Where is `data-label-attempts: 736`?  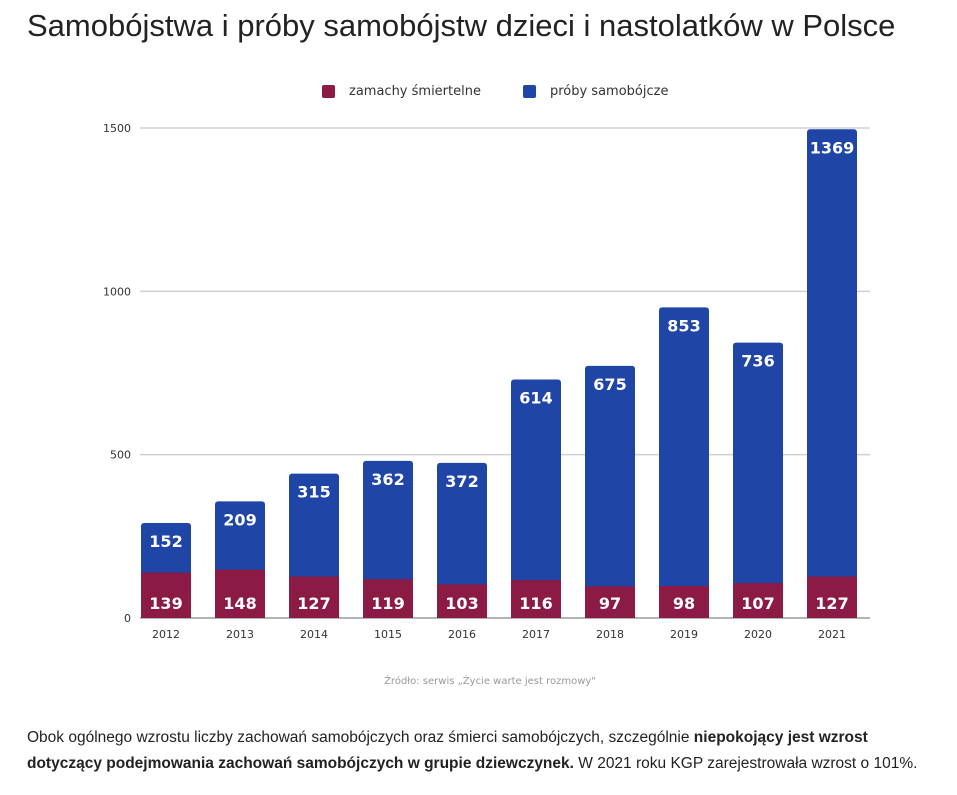
data-label-attempts: 736 is located at coordinates (757, 361).